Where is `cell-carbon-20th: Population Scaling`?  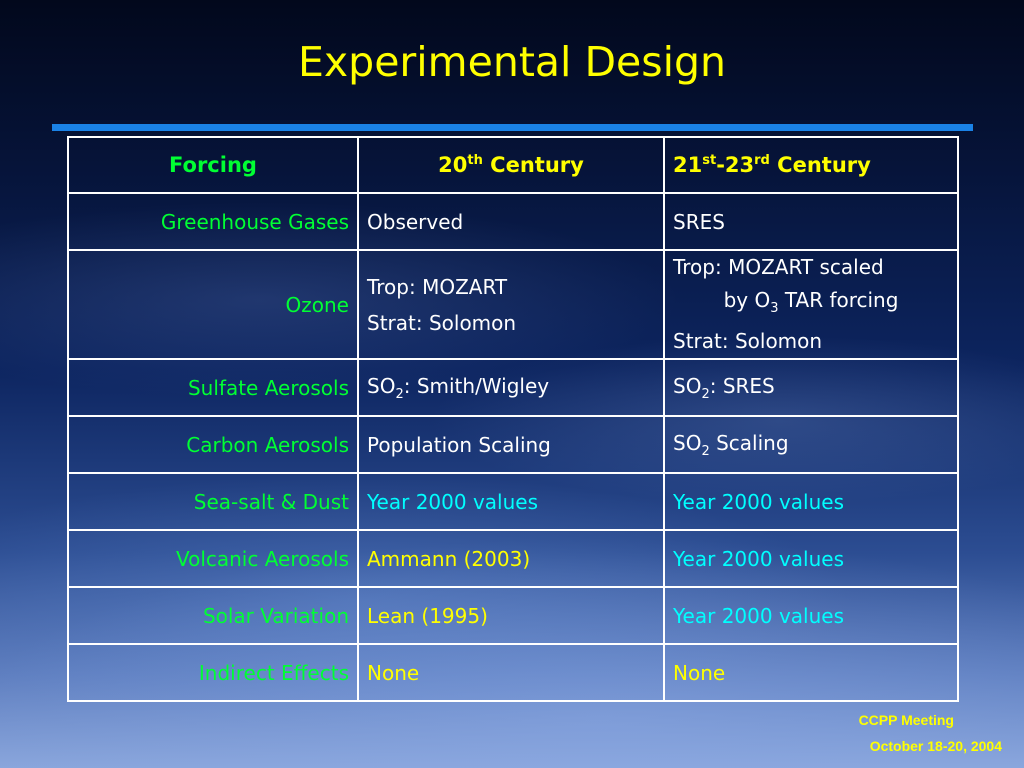
cell-carbon-20th: Population Scaling is located at coordinates (511, 444).